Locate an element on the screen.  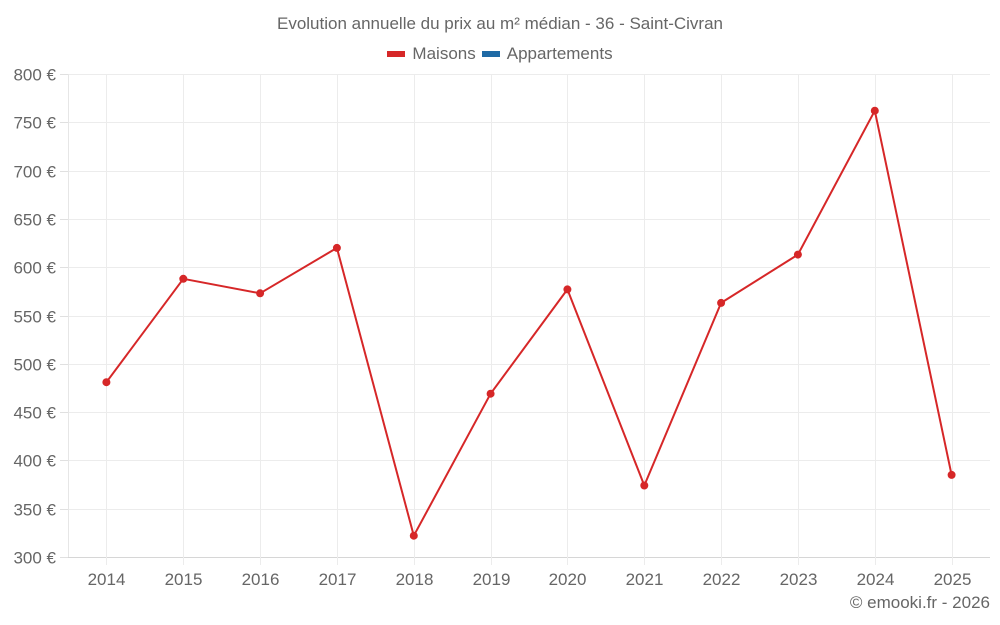
x-tick-label: 2017 is located at coordinates (338, 579).